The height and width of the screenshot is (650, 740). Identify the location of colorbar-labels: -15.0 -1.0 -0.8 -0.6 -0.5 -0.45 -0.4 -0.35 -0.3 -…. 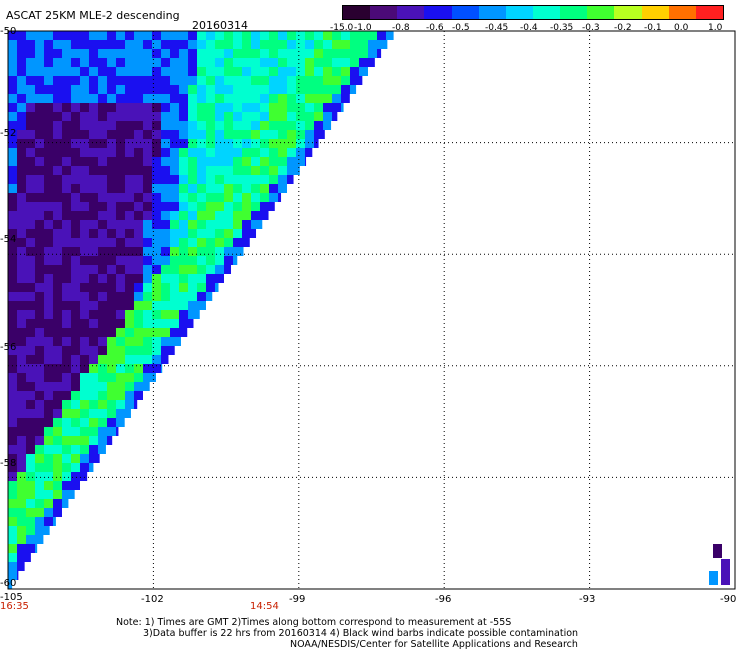
(535, 29).